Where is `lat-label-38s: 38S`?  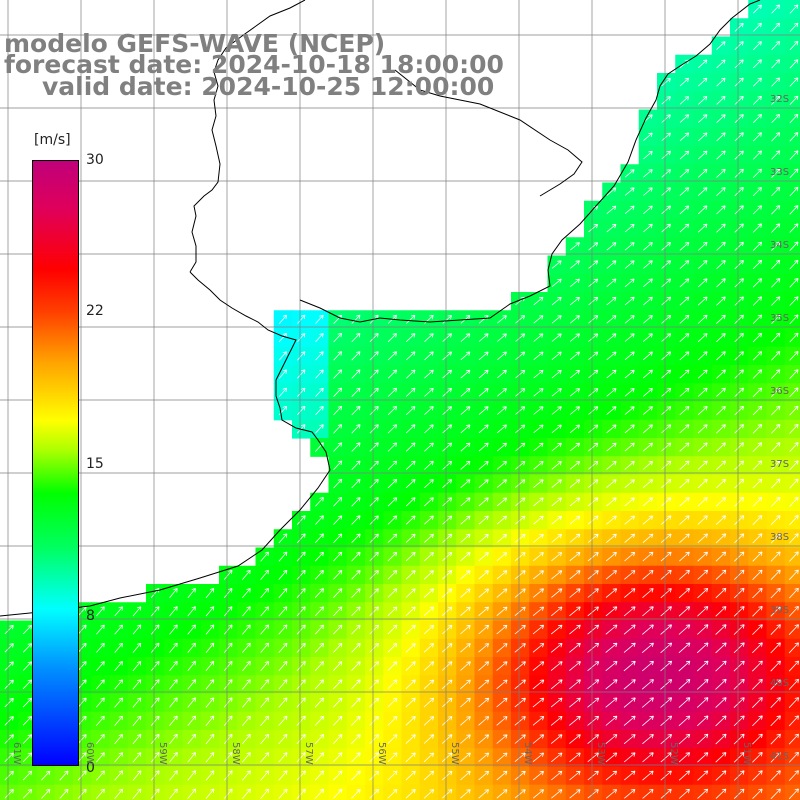 lat-label-38s: 38S is located at coordinates (780, 537).